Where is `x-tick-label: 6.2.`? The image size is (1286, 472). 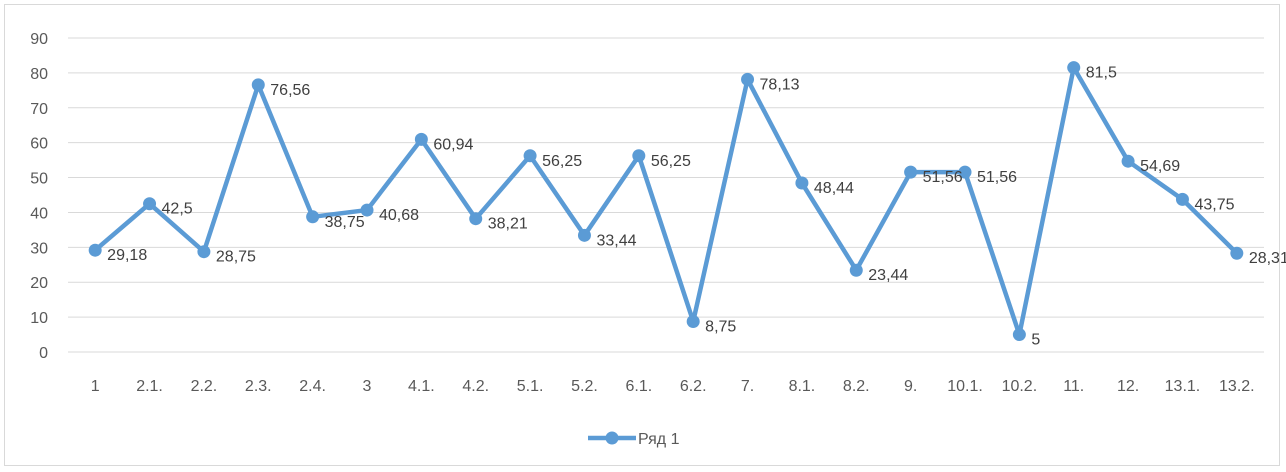 x-tick-label: 6.2. is located at coordinates (693, 386).